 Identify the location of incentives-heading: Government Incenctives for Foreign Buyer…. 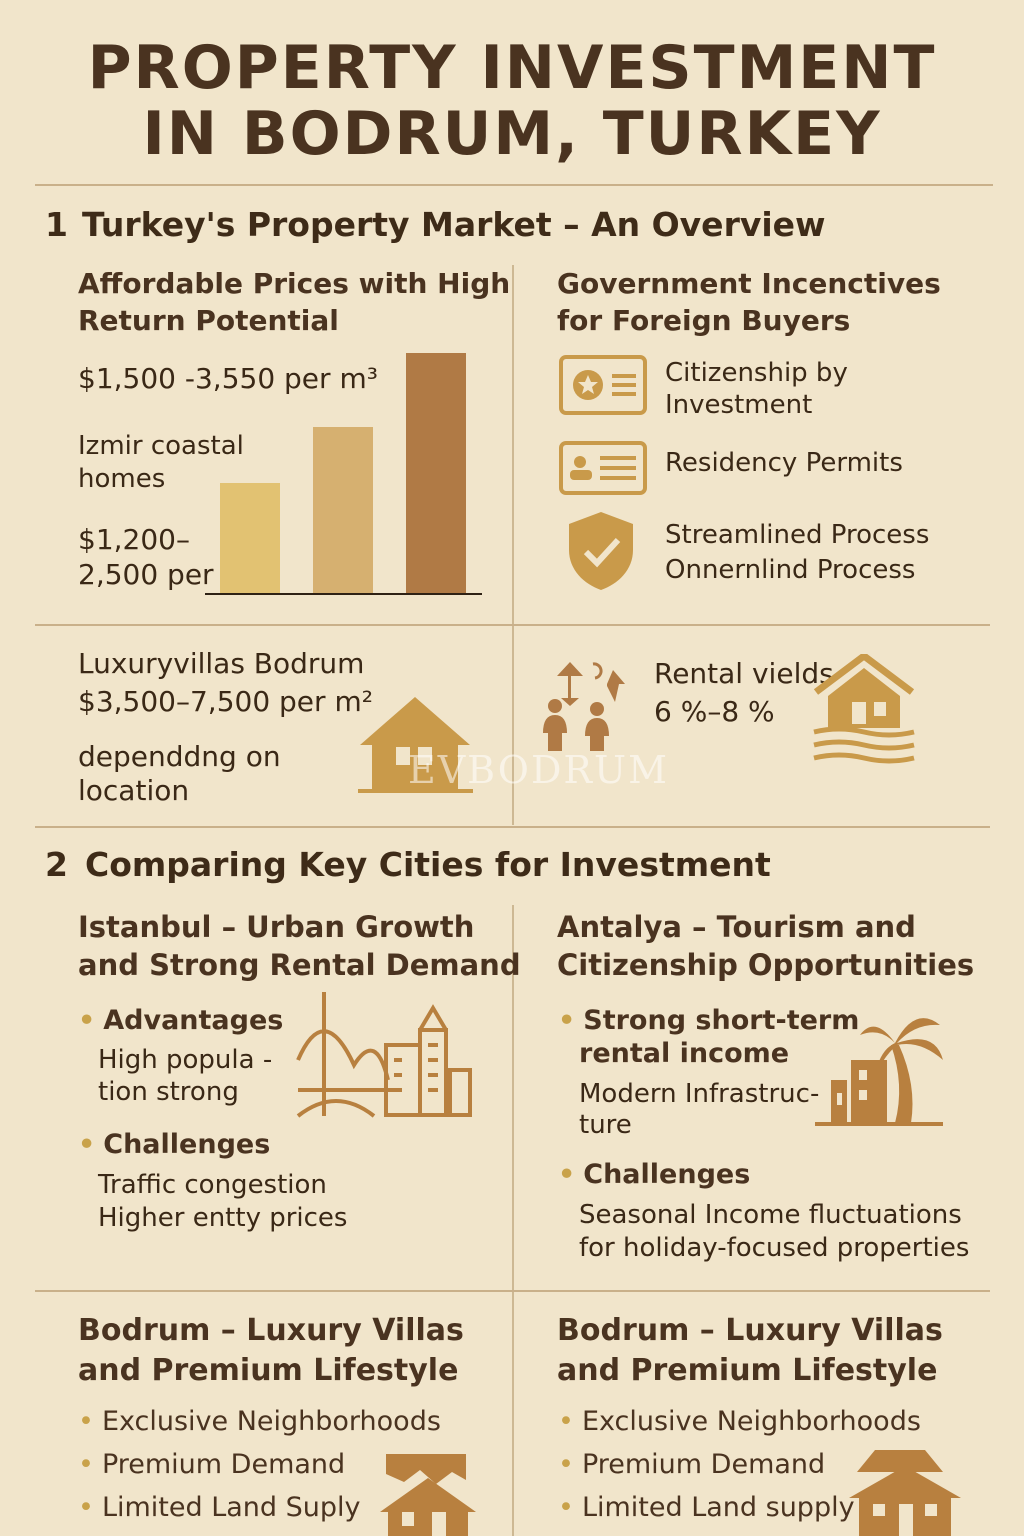
(749, 302).